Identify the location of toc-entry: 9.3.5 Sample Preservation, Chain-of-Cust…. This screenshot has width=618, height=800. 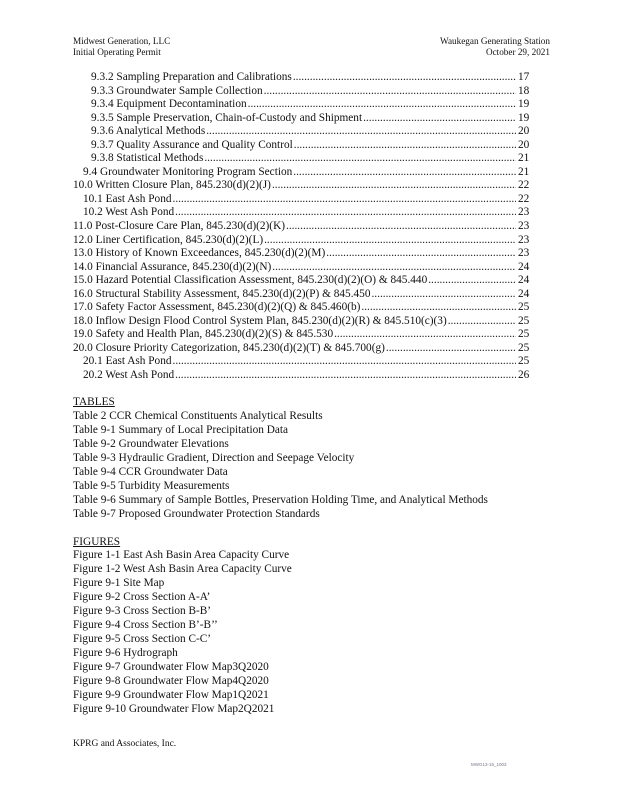
(309, 118).